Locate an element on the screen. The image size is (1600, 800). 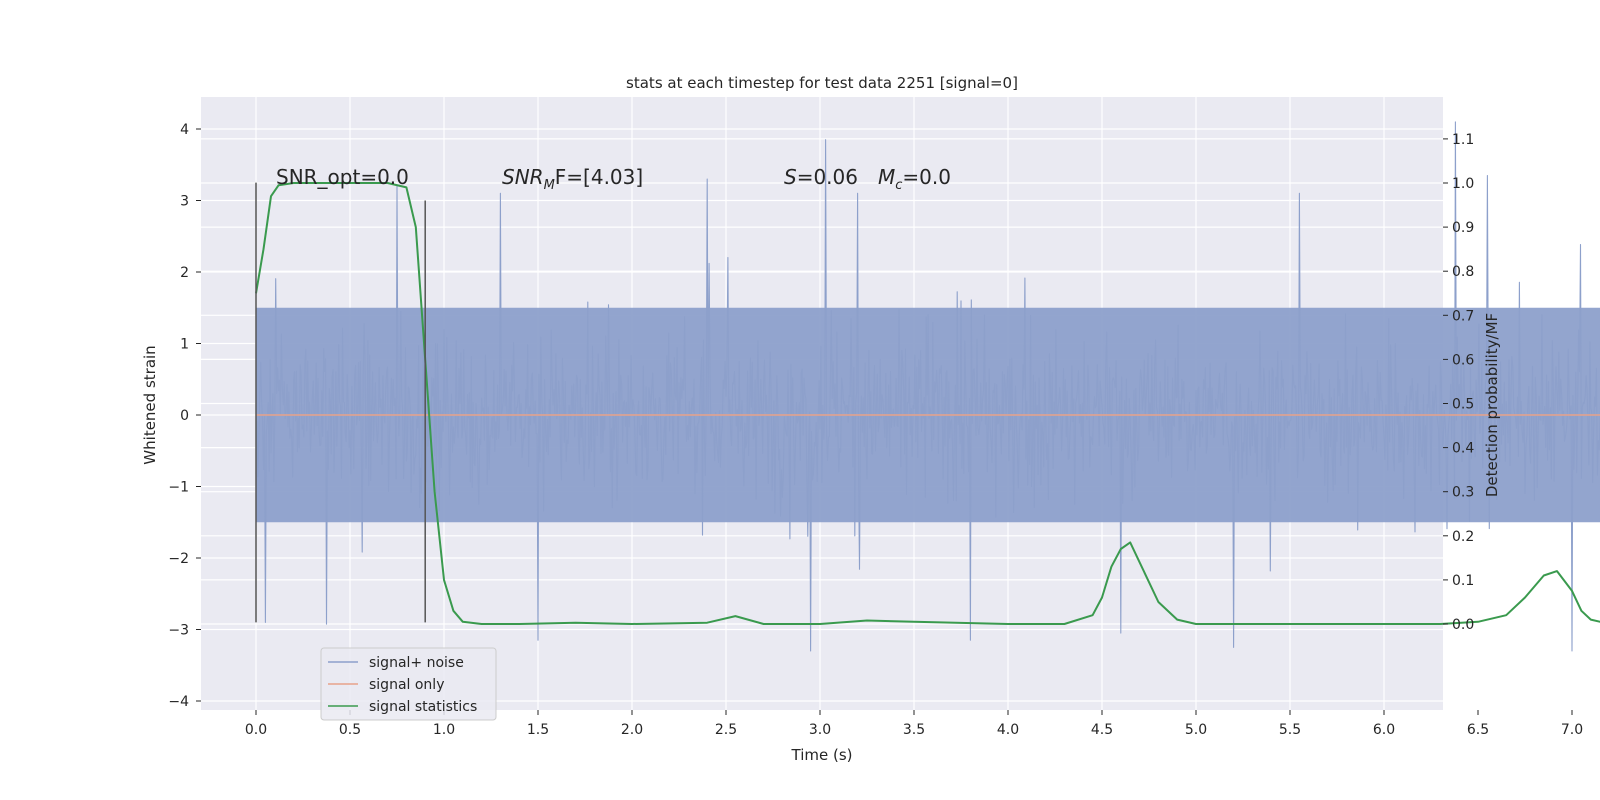
annotation-mc: Mc=0.0 is located at coordinates (914, 179).